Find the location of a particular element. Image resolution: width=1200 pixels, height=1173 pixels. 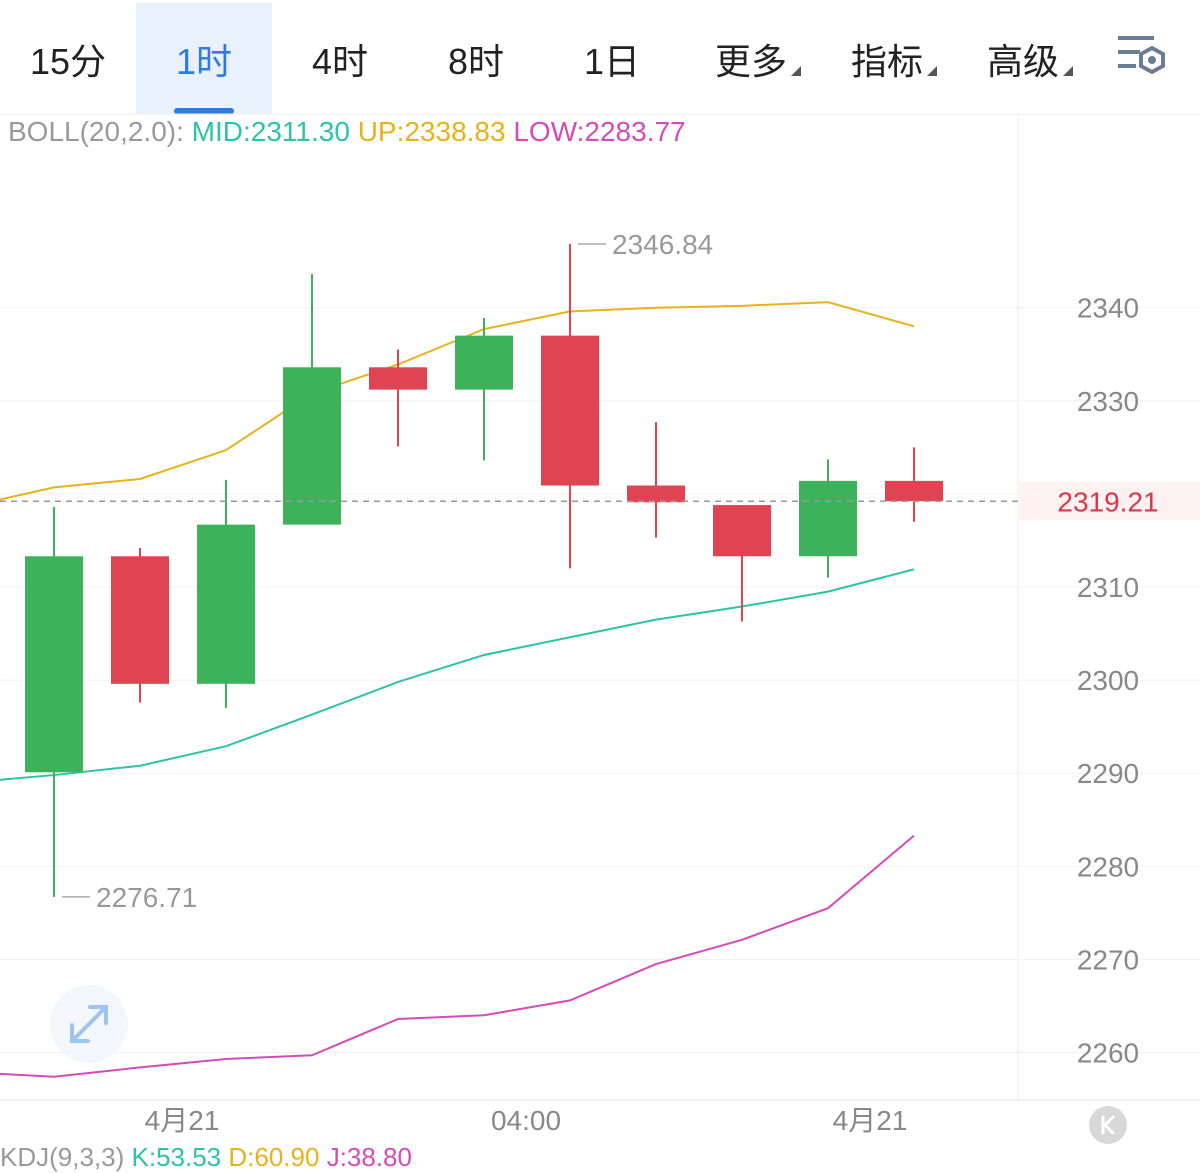

current-price-label: 2319.21 is located at coordinates (1107, 501).